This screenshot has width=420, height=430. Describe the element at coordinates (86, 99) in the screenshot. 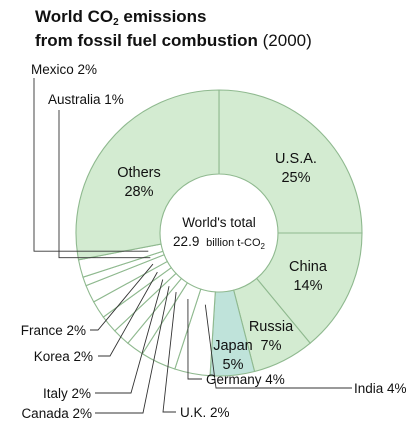

I see `callout-label-australia: Australia 1%` at that location.